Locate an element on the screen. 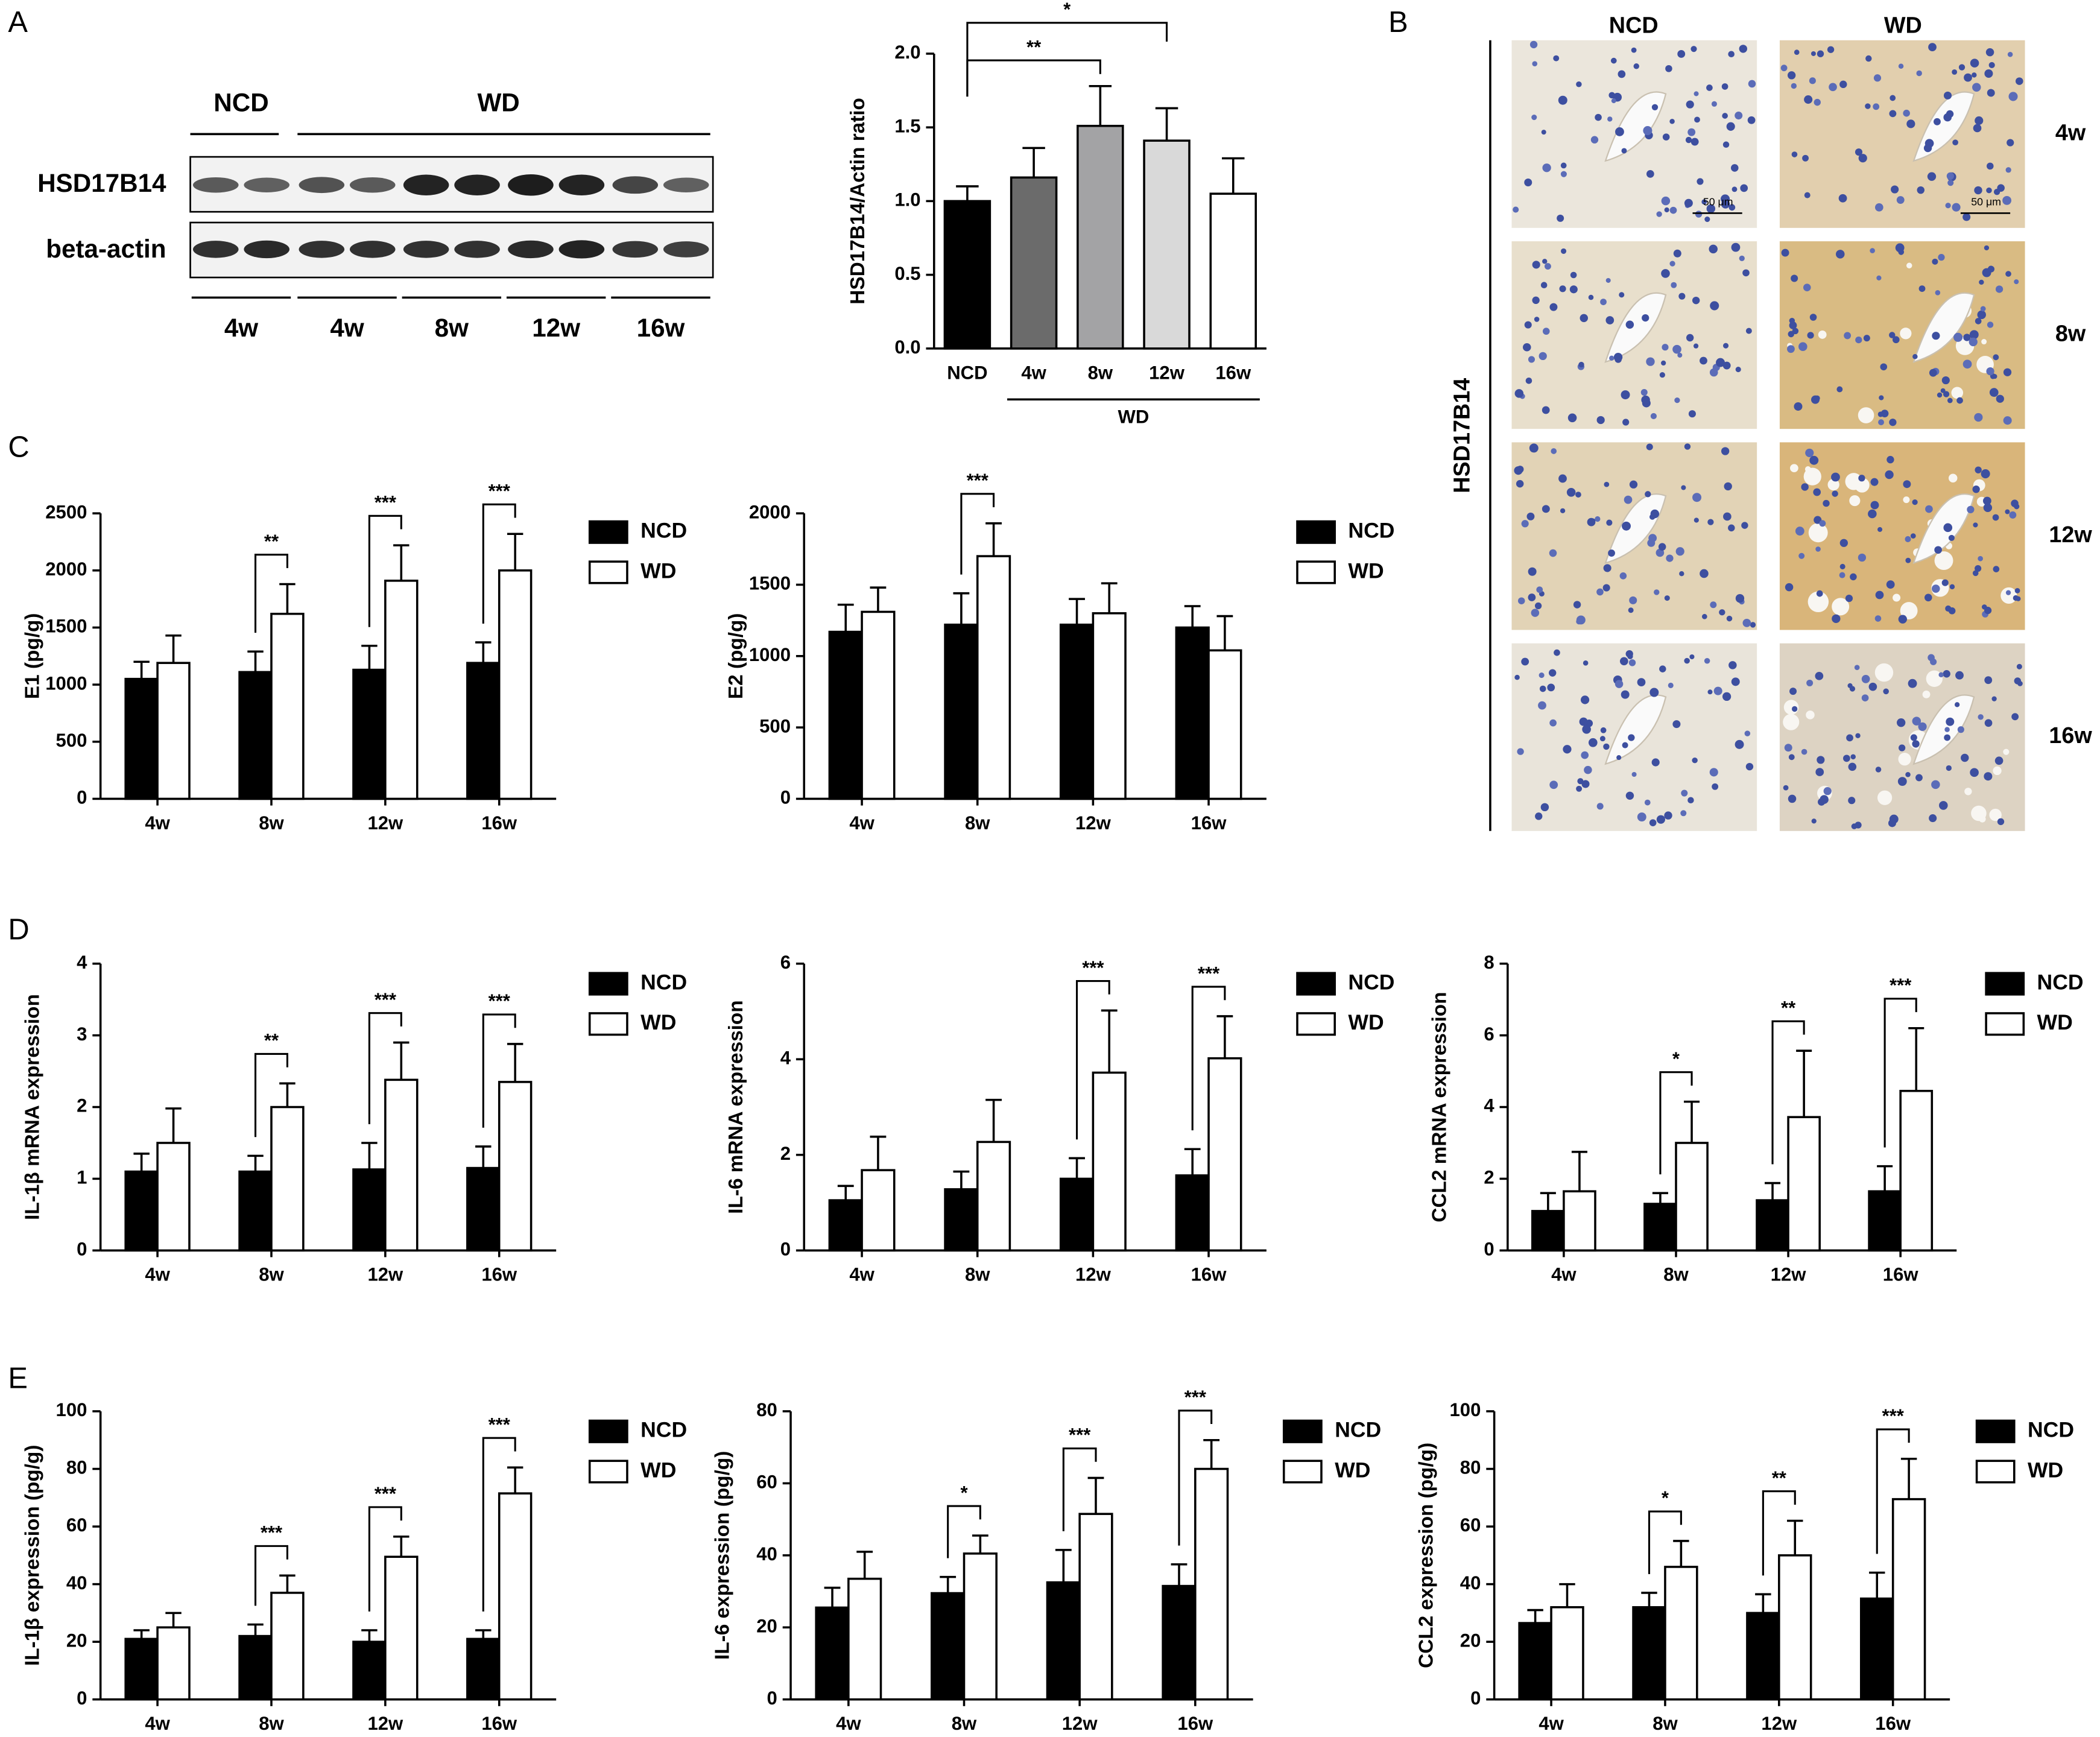 The width and height of the screenshot is (2100, 1737). y-tick-label: 1500 is located at coordinates (770, 583).